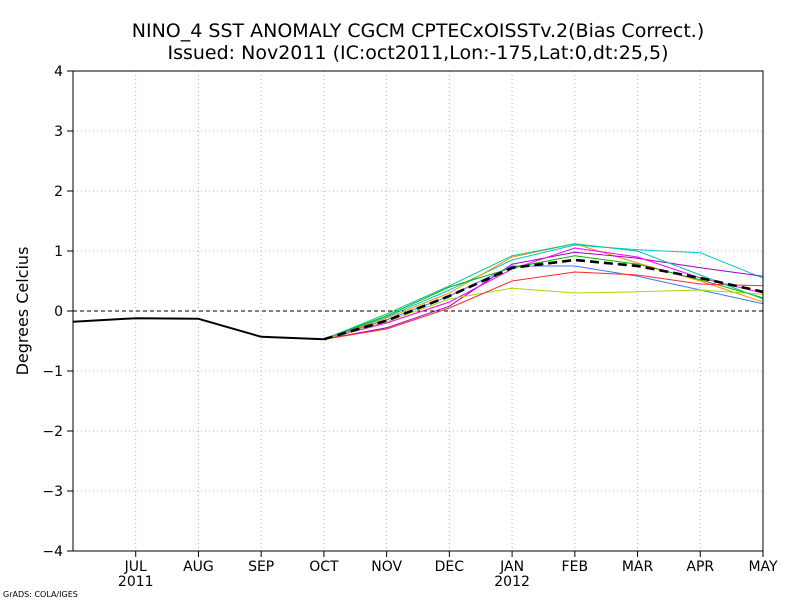 The image size is (800, 600). I want to click on x-tick-label: JUL, so click(135, 567).